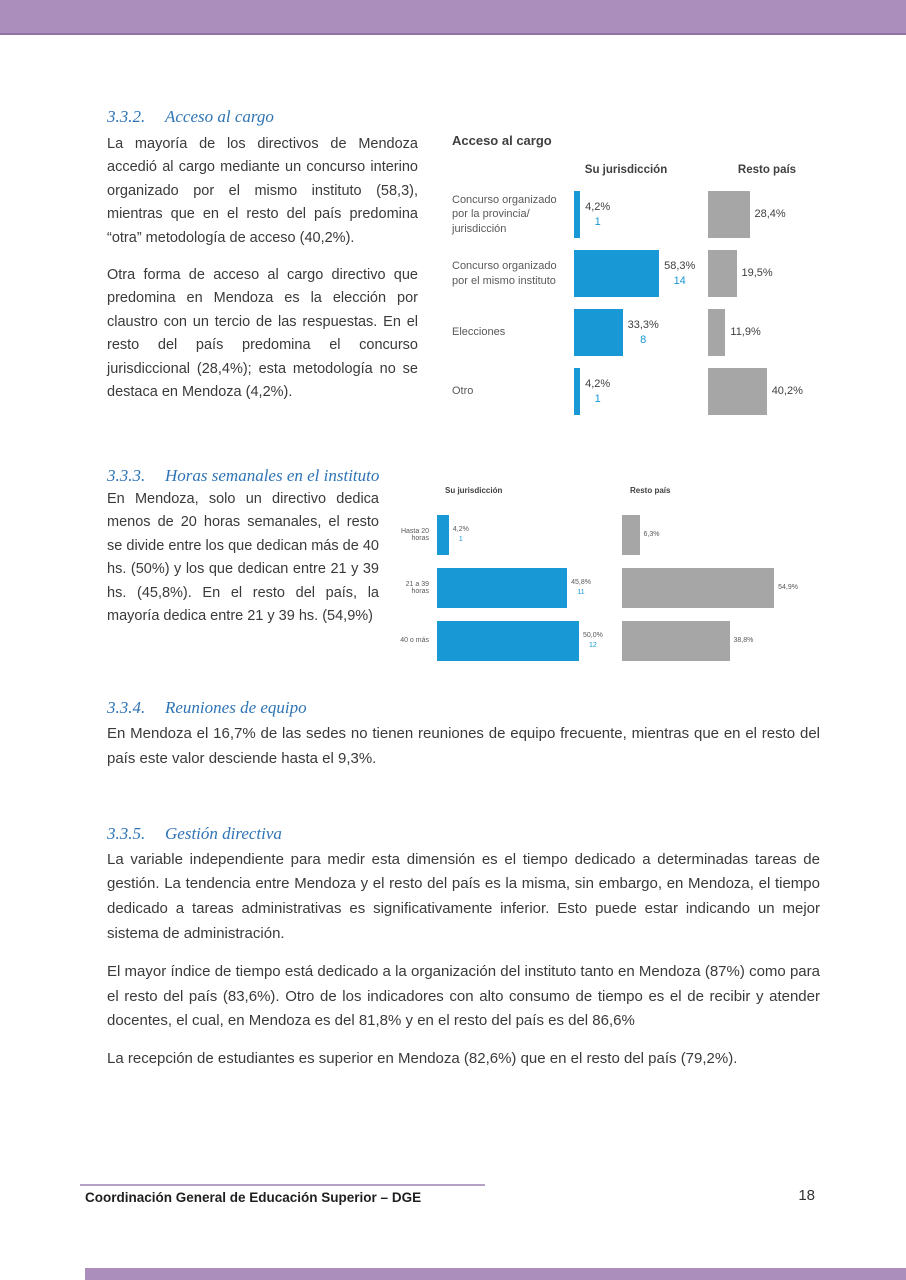 The image size is (906, 1280). Describe the element at coordinates (764, 332) in the screenshot. I see `bar-zone: 11,9%` at that location.